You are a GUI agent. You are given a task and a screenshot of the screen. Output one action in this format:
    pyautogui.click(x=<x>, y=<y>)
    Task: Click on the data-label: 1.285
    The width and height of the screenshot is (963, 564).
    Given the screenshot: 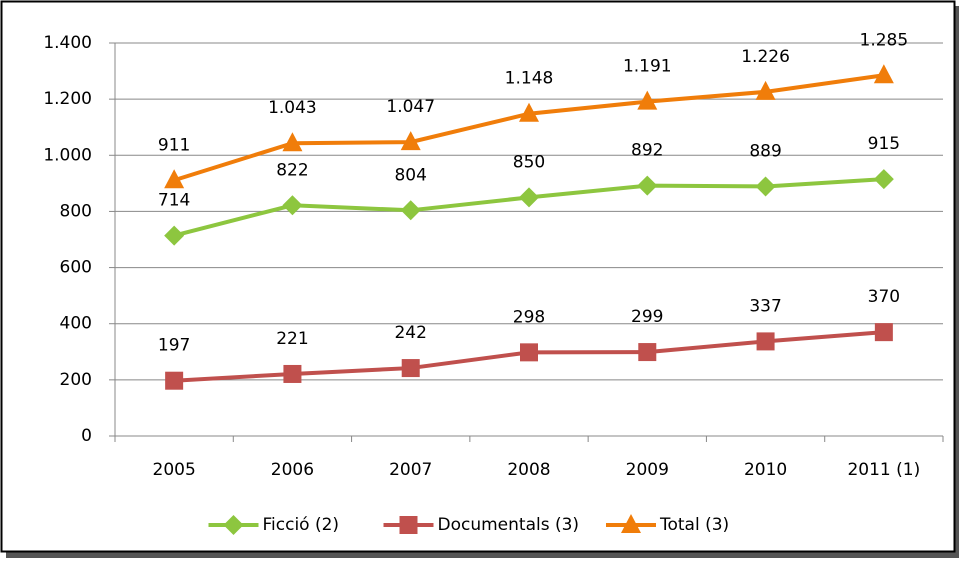 What is the action you would take?
    pyautogui.click(x=884, y=40)
    